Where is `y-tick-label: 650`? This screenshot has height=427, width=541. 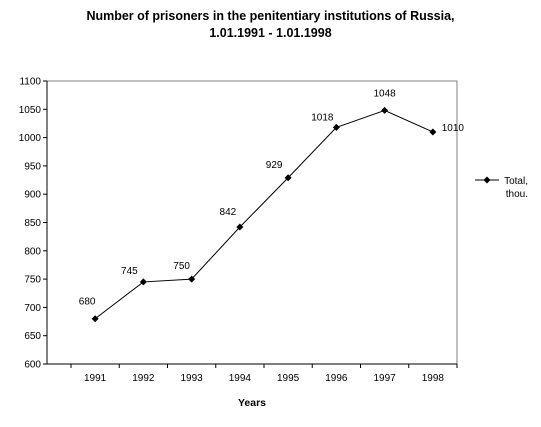 y-tick-label: 650 is located at coordinates (32, 336).